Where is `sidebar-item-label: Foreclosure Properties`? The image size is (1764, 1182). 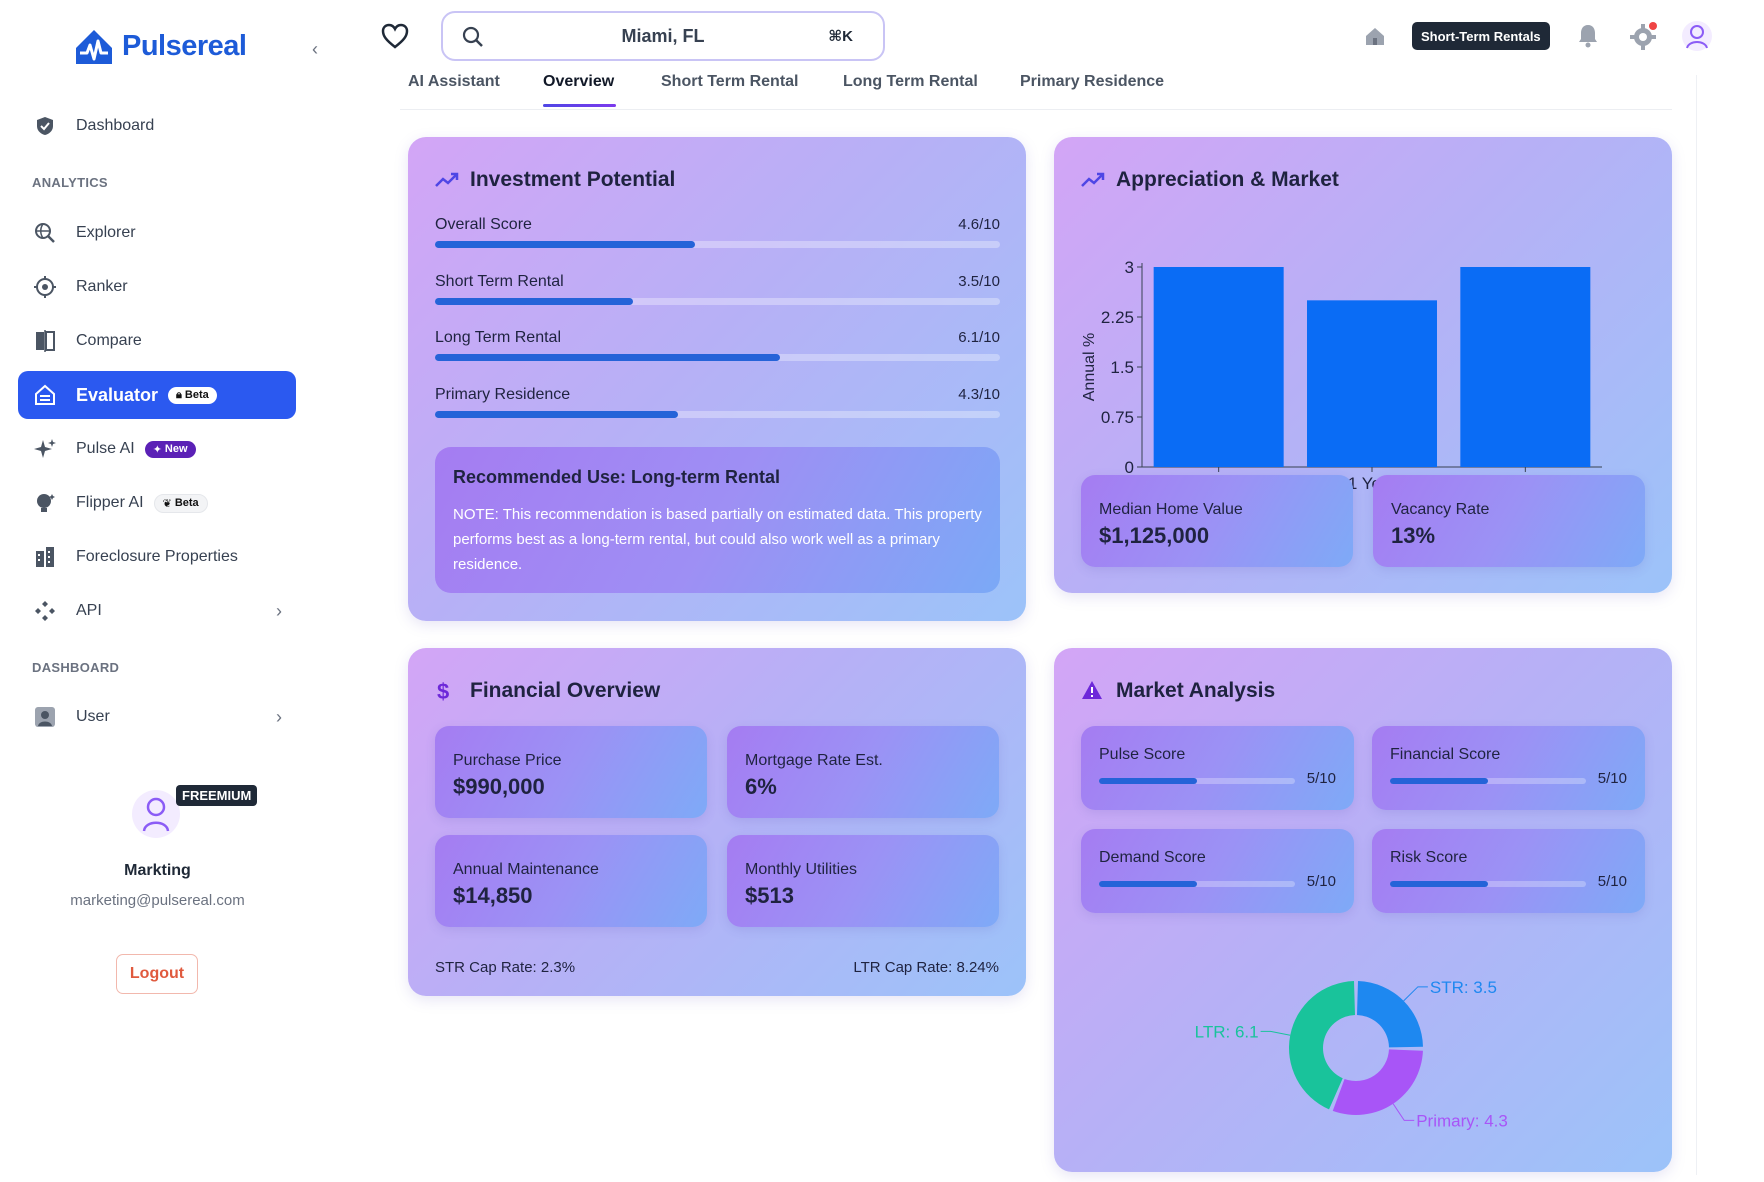
sidebar-item-label: Foreclosure Properties is located at coordinates (157, 556).